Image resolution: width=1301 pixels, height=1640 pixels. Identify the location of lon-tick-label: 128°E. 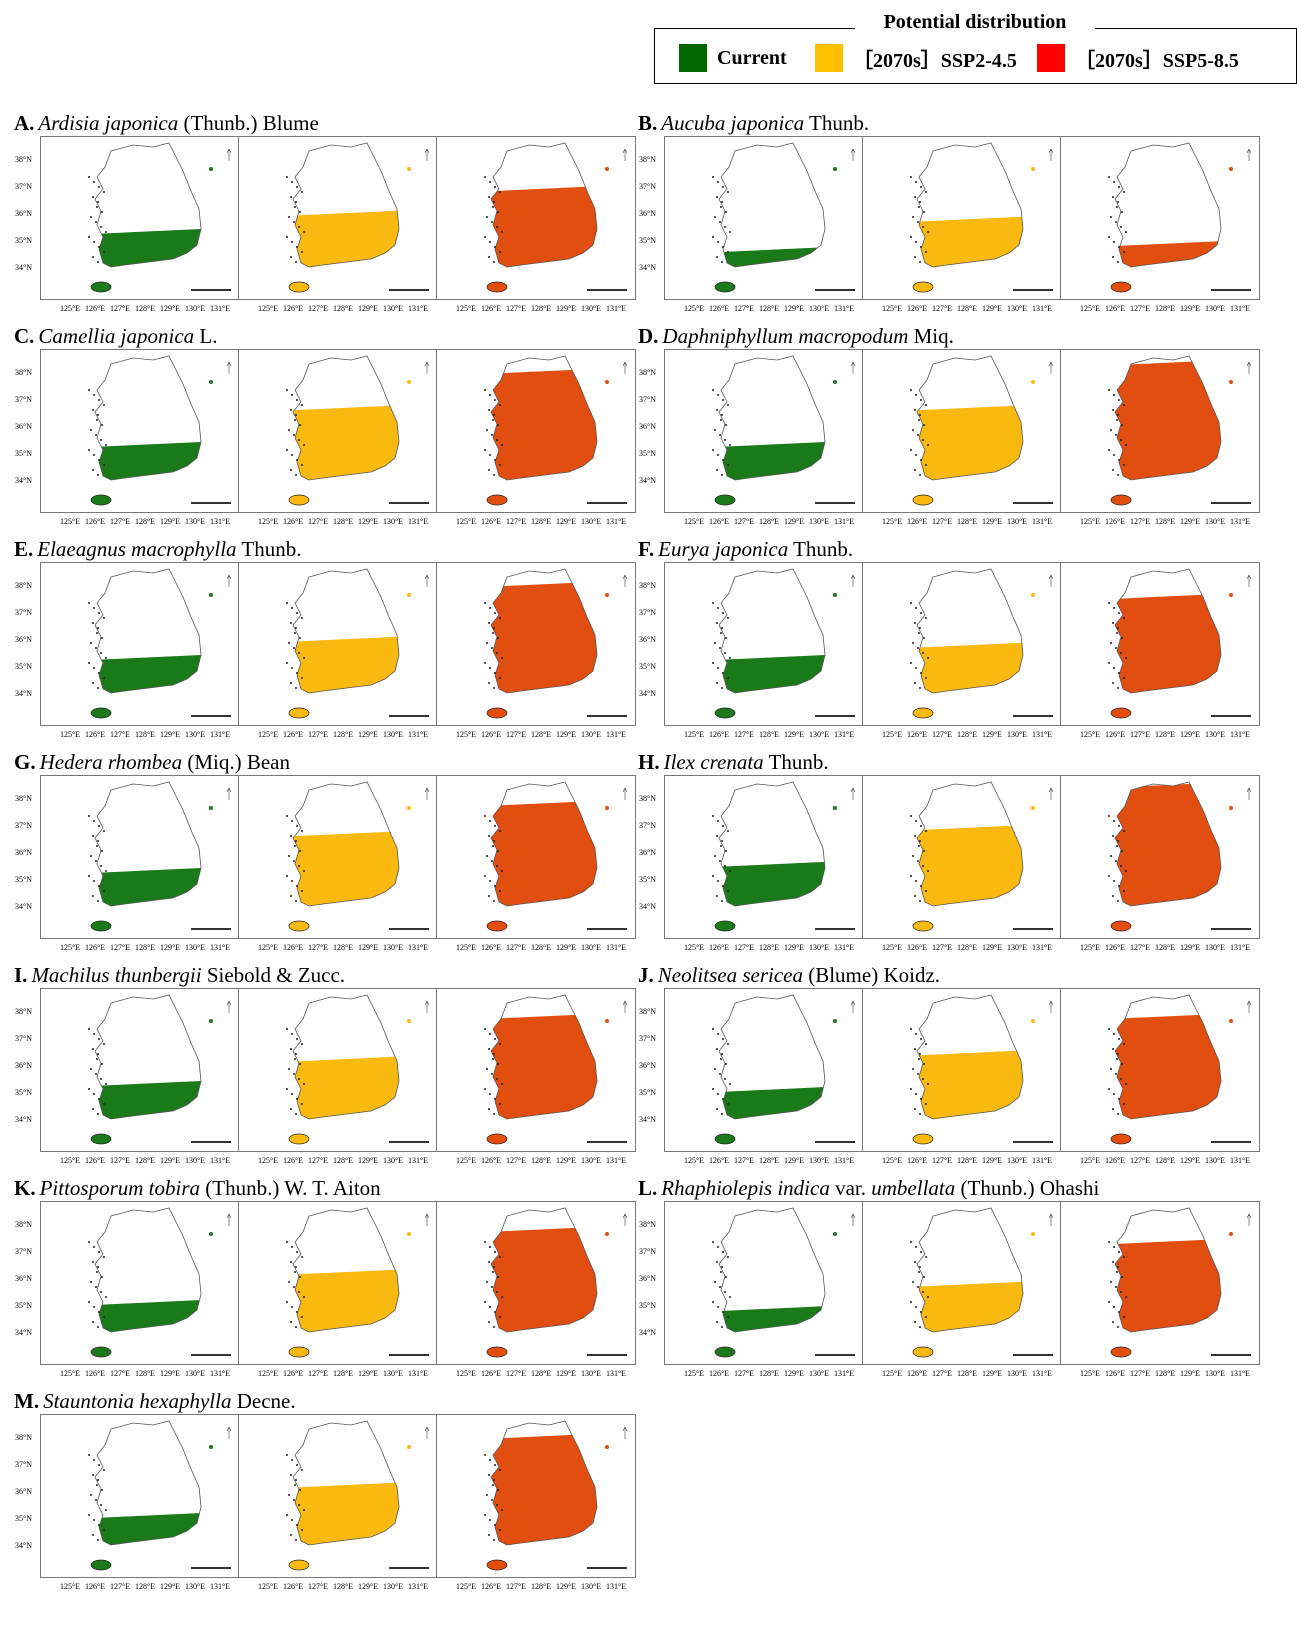
(541, 308).